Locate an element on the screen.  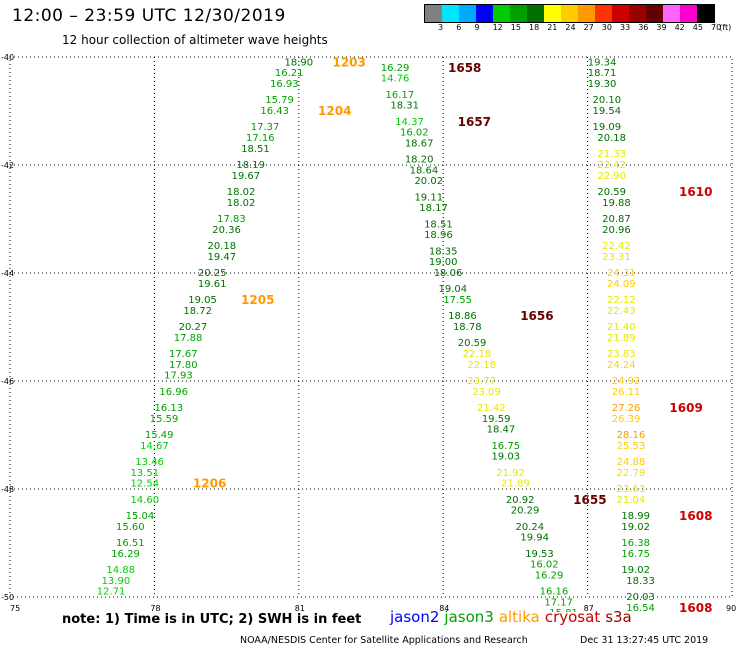
wave-height-value: 20.36 is located at coordinates (226, 230).